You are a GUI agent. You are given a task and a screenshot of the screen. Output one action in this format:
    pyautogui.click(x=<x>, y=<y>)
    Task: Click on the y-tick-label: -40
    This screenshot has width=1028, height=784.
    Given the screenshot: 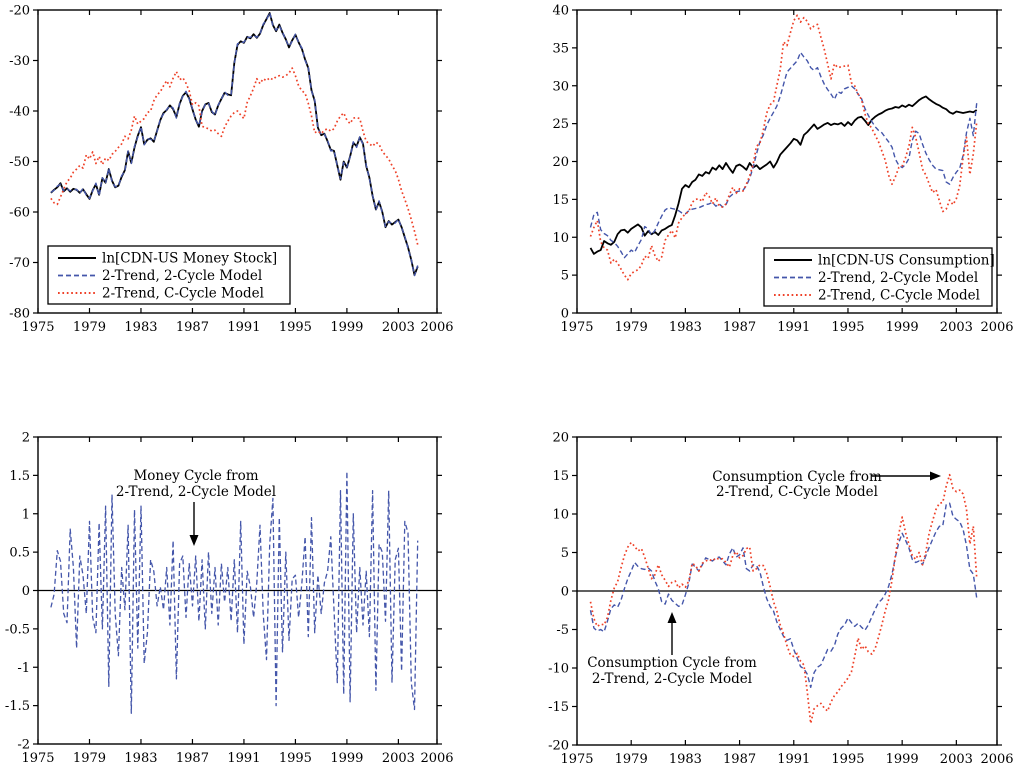 What is the action you would take?
    pyautogui.click(x=19, y=112)
    